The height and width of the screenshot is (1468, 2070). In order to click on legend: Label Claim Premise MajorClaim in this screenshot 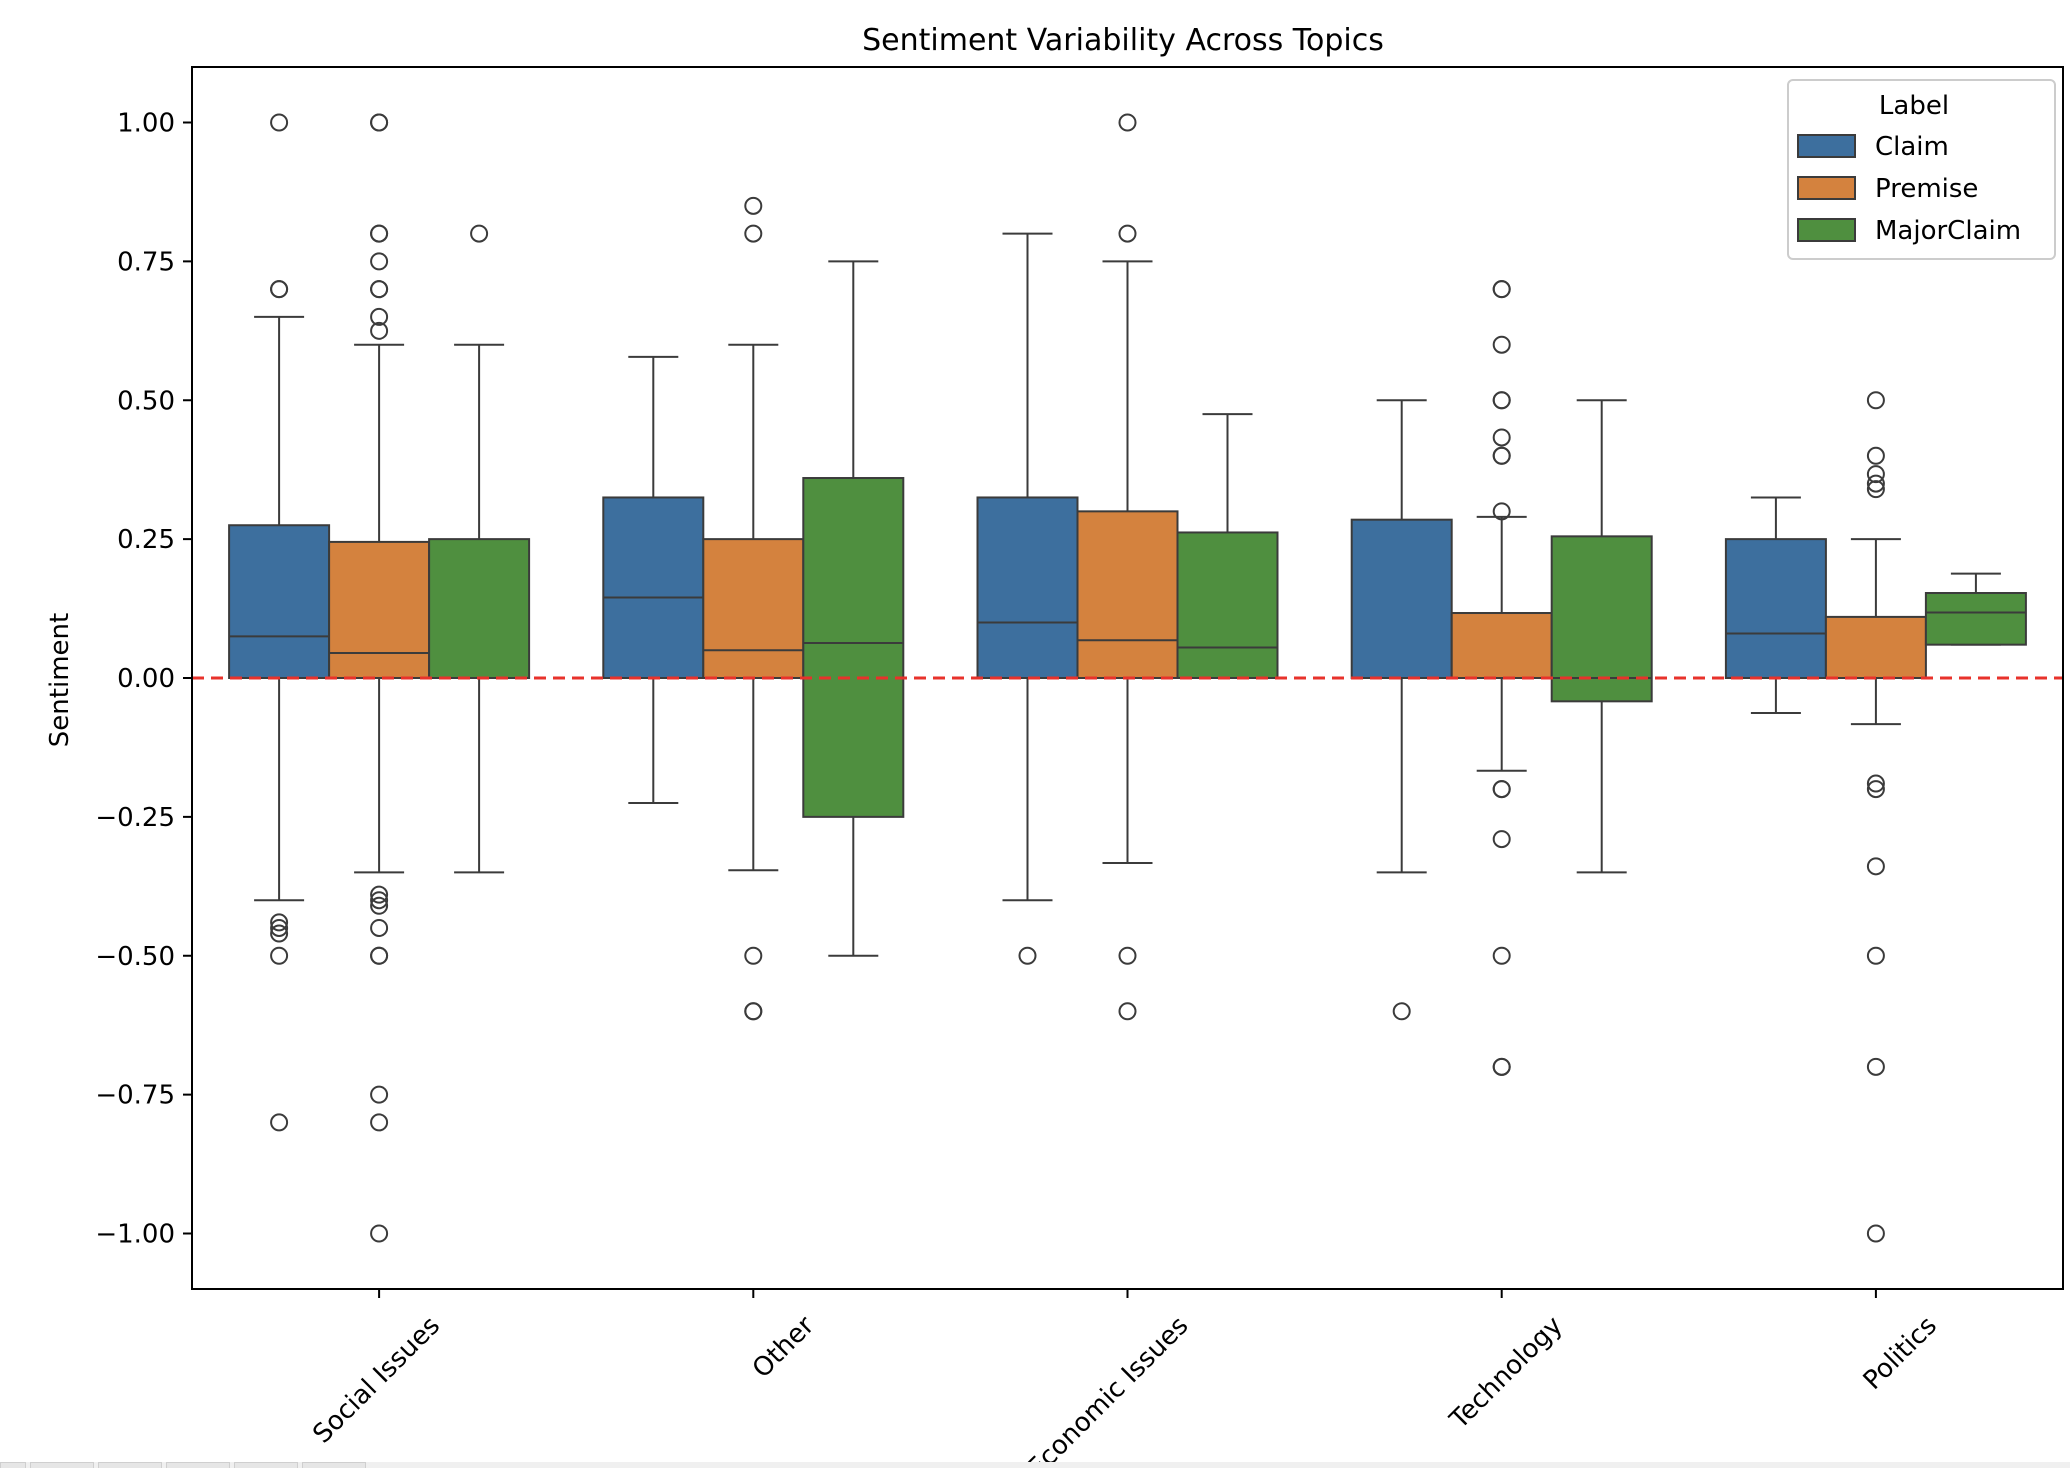, I will do `click(1921, 169)`.